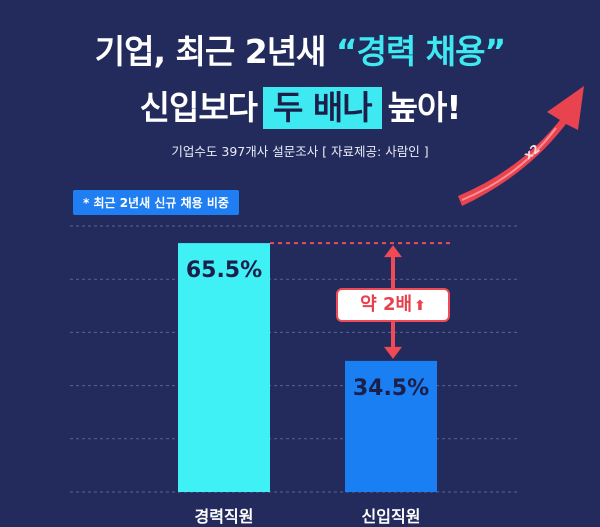  I want to click on difference-badge-text: 약 2배, so click(386, 304).